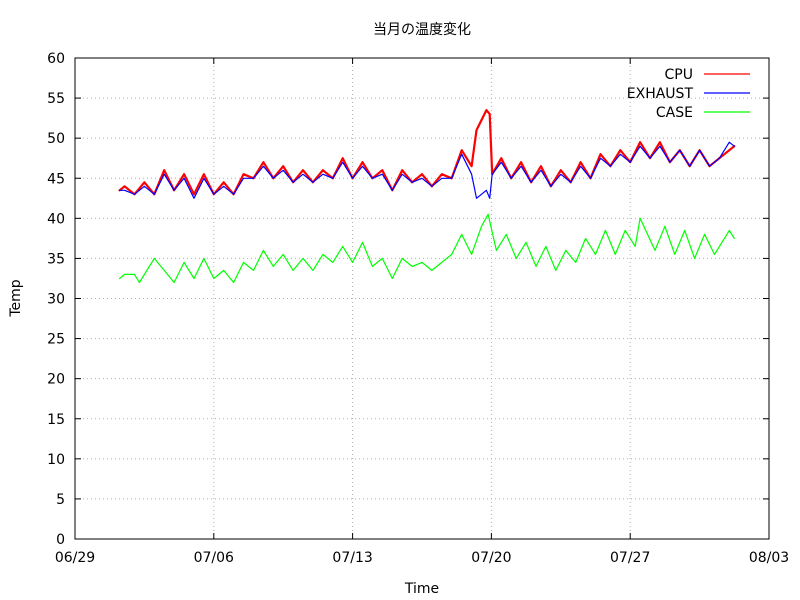  What do you see at coordinates (352, 558) in the screenshot?
I see `x-tick-label: 07/13` at bounding box center [352, 558].